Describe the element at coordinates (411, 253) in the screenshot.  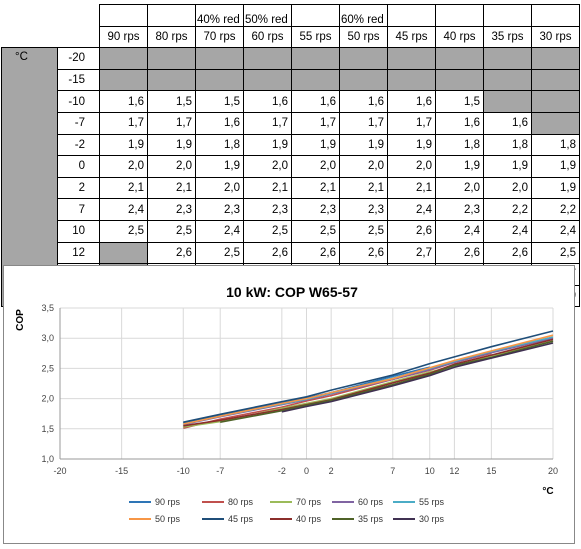
I see `cop-cell: 2,7` at that location.